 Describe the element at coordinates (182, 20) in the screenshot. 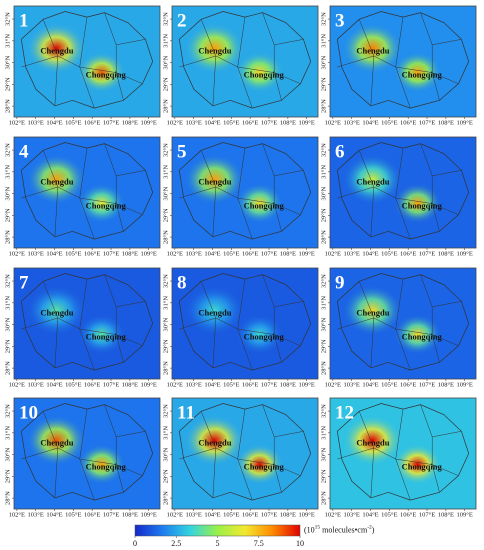

I see `panel-label: 2` at that location.